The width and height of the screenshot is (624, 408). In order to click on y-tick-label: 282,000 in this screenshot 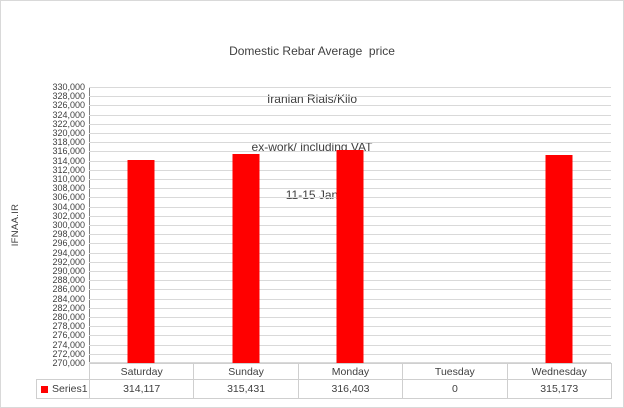, I will do `click(68, 307)`.